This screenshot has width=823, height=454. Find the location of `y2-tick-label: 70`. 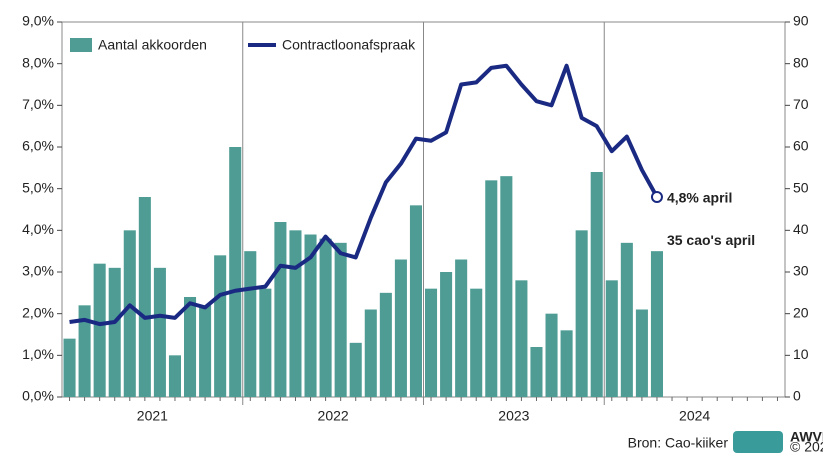

y2-tick-label: 70 is located at coordinates (801, 104).